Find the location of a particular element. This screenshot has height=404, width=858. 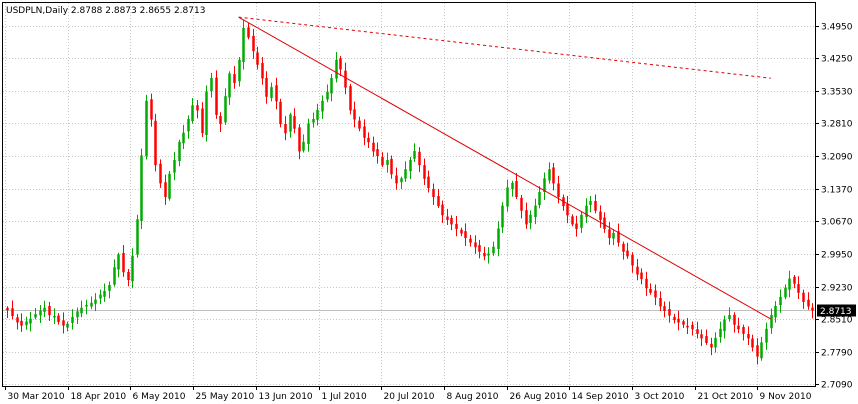

y-tick-label: 2.9950 is located at coordinates (837, 256).